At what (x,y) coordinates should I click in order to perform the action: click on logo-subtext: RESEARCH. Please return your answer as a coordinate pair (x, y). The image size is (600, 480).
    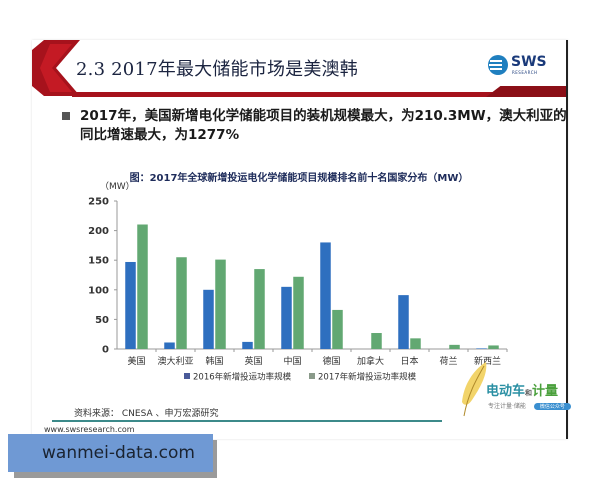
    Looking at the image, I should click on (525, 72).